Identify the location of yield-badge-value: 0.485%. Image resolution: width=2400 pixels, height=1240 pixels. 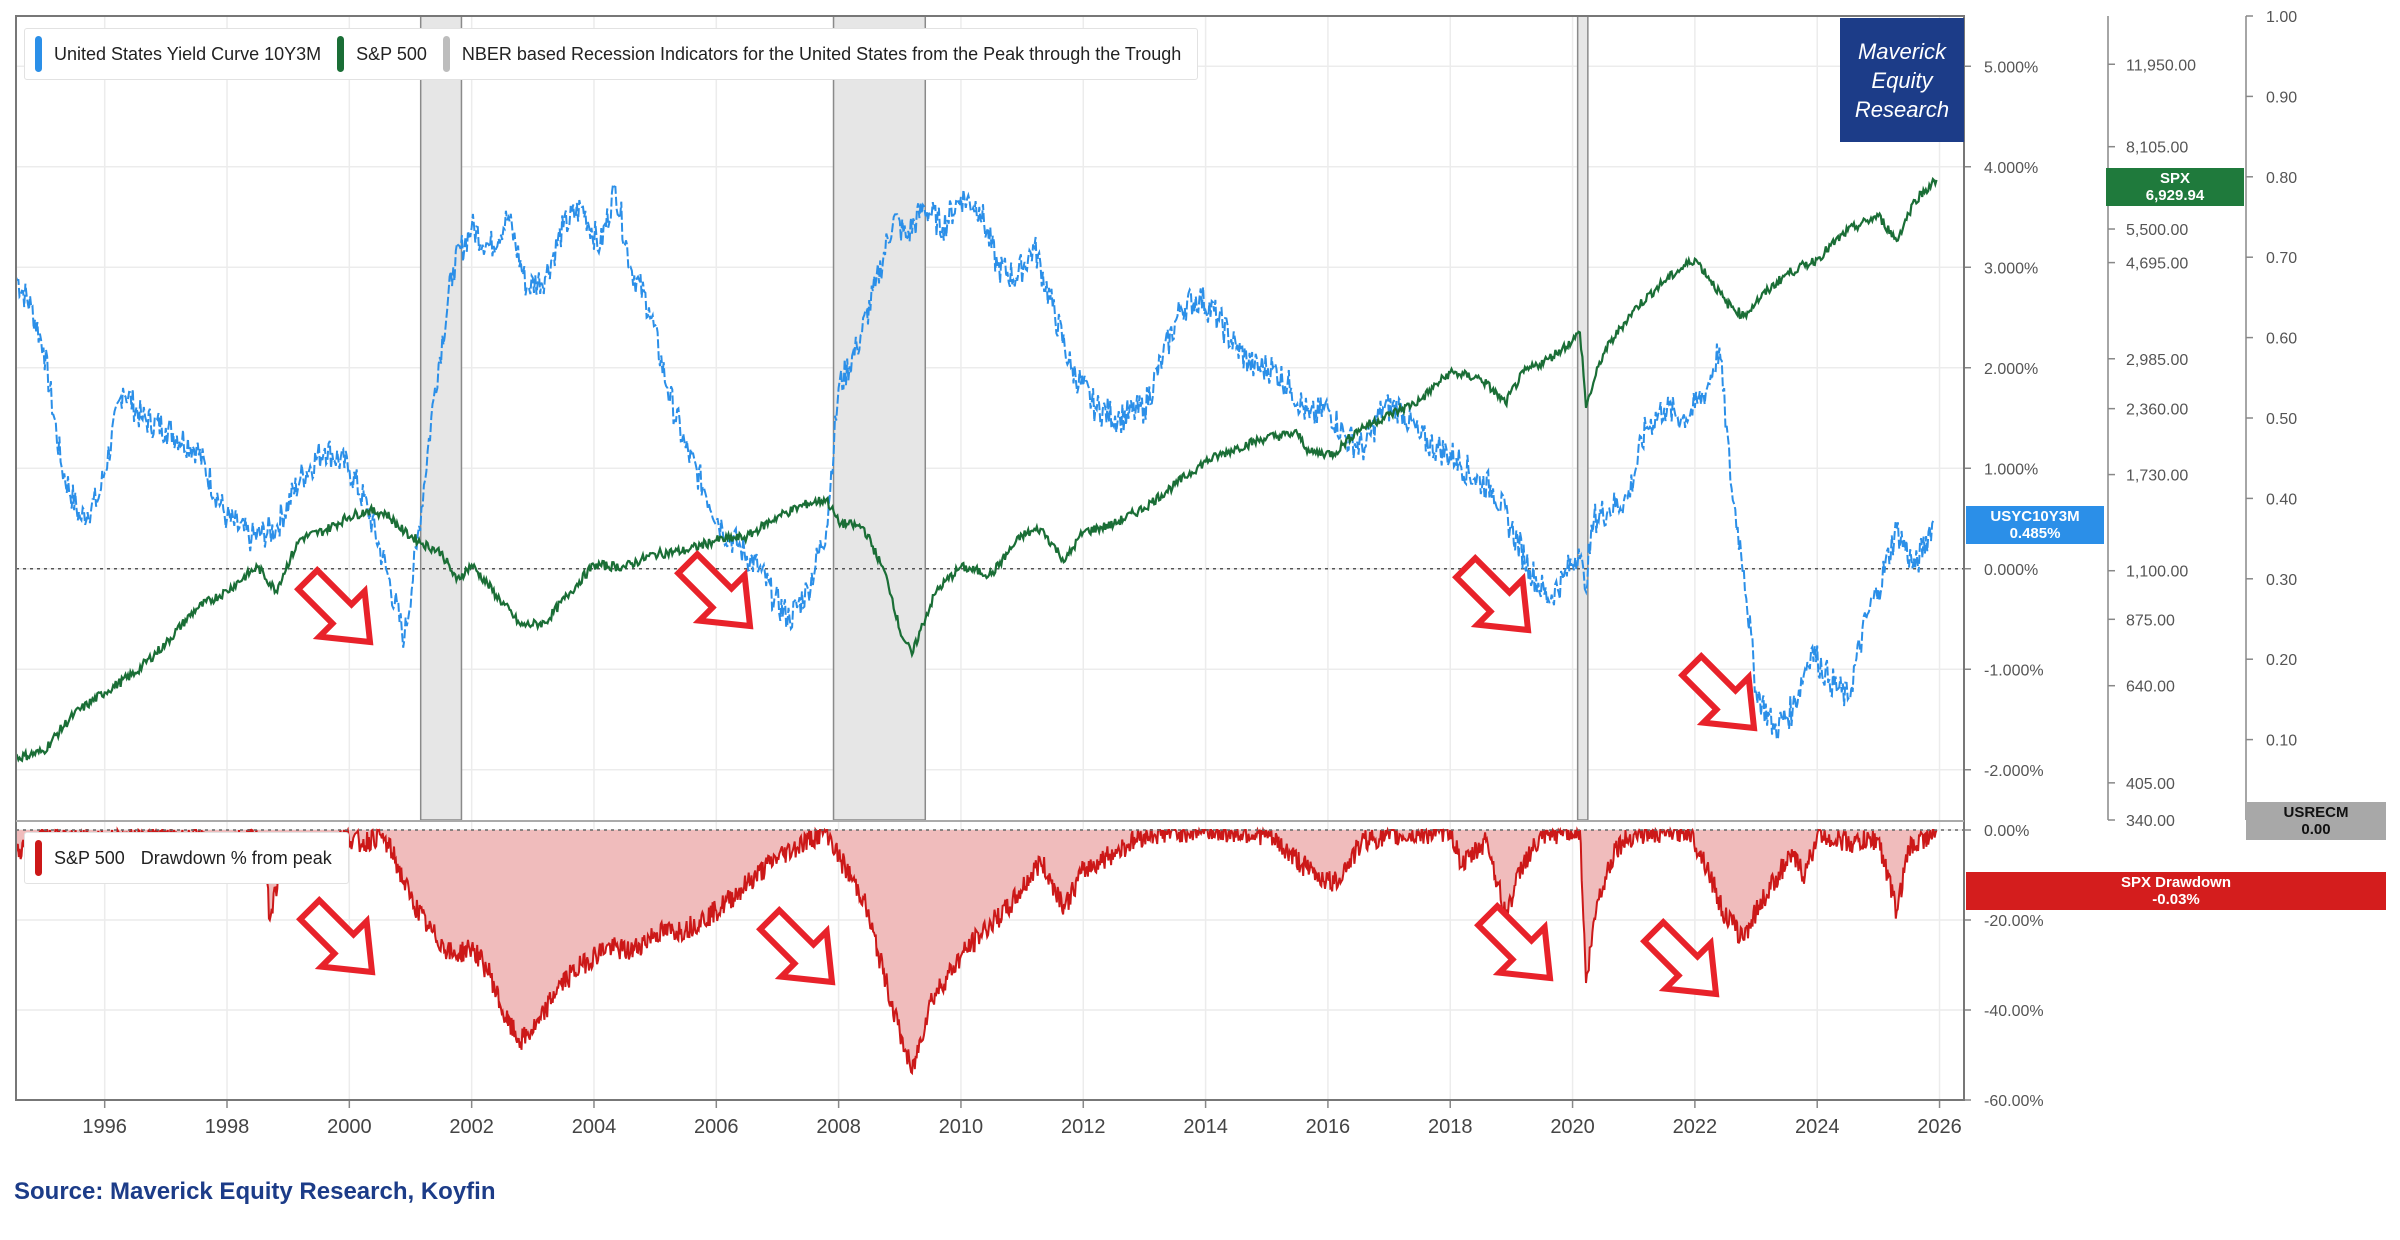
(2035, 533).